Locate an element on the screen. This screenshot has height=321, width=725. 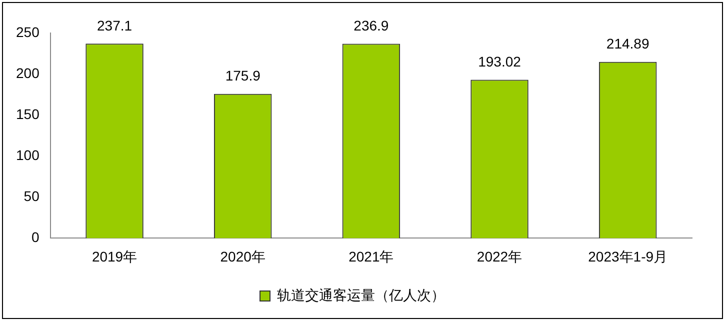
data-label: 193.02 is located at coordinates (500, 62).